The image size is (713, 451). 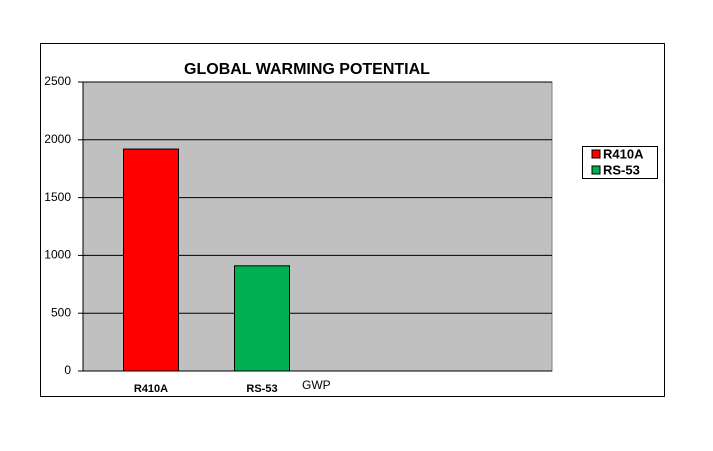 I want to click on x-tick-label: R410A, so click(x=151, y=389).